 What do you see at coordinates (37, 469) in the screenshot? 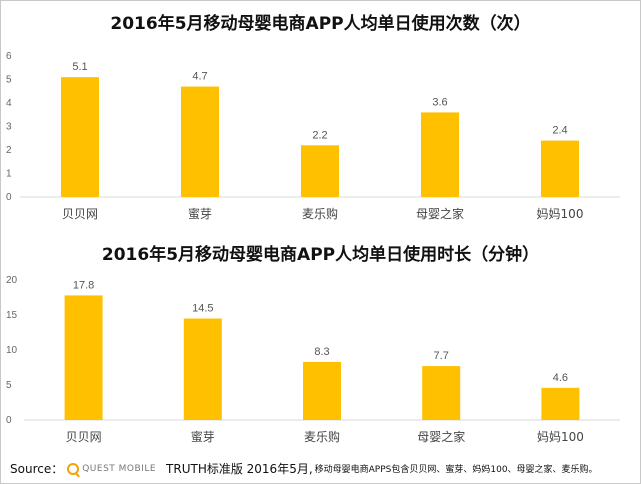
I see `source-label: Source：` at bounding box center [37, 469].